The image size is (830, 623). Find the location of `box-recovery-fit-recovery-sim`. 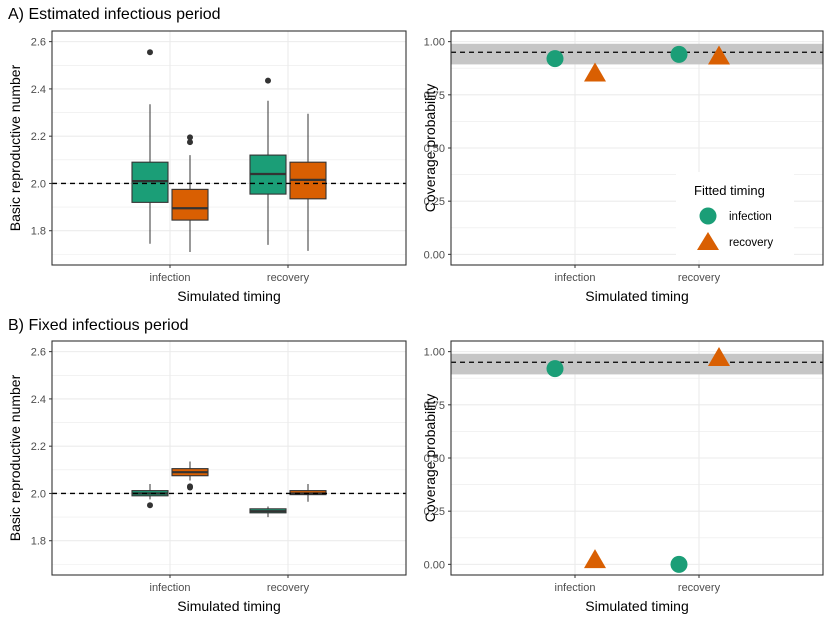

box-recovery-fit-recovery-sim is located at coordinates (308, 182).